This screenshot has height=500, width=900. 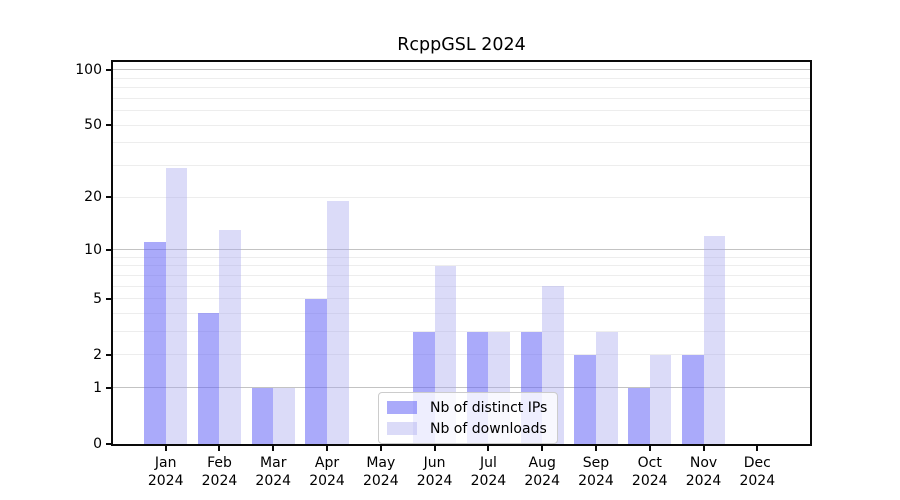 What do you see at coordinates (542, 472) in the screenshot?
I see `x-tick-label: Aug 2024` at bounding box center [542, 472].